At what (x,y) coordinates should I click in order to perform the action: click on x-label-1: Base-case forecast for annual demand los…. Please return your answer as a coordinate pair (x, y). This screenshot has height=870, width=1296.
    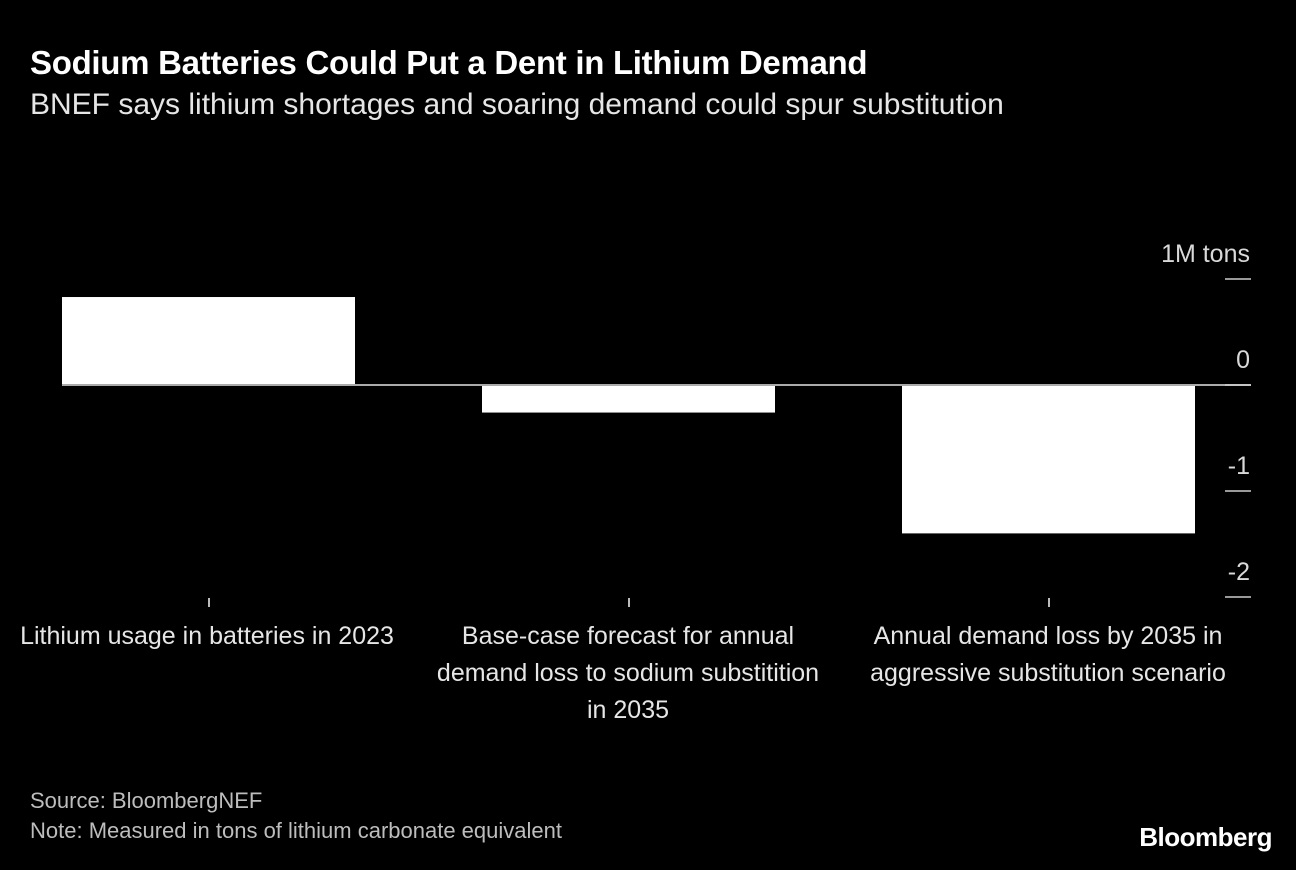
    Looking at the image, I should click on (628, 673).